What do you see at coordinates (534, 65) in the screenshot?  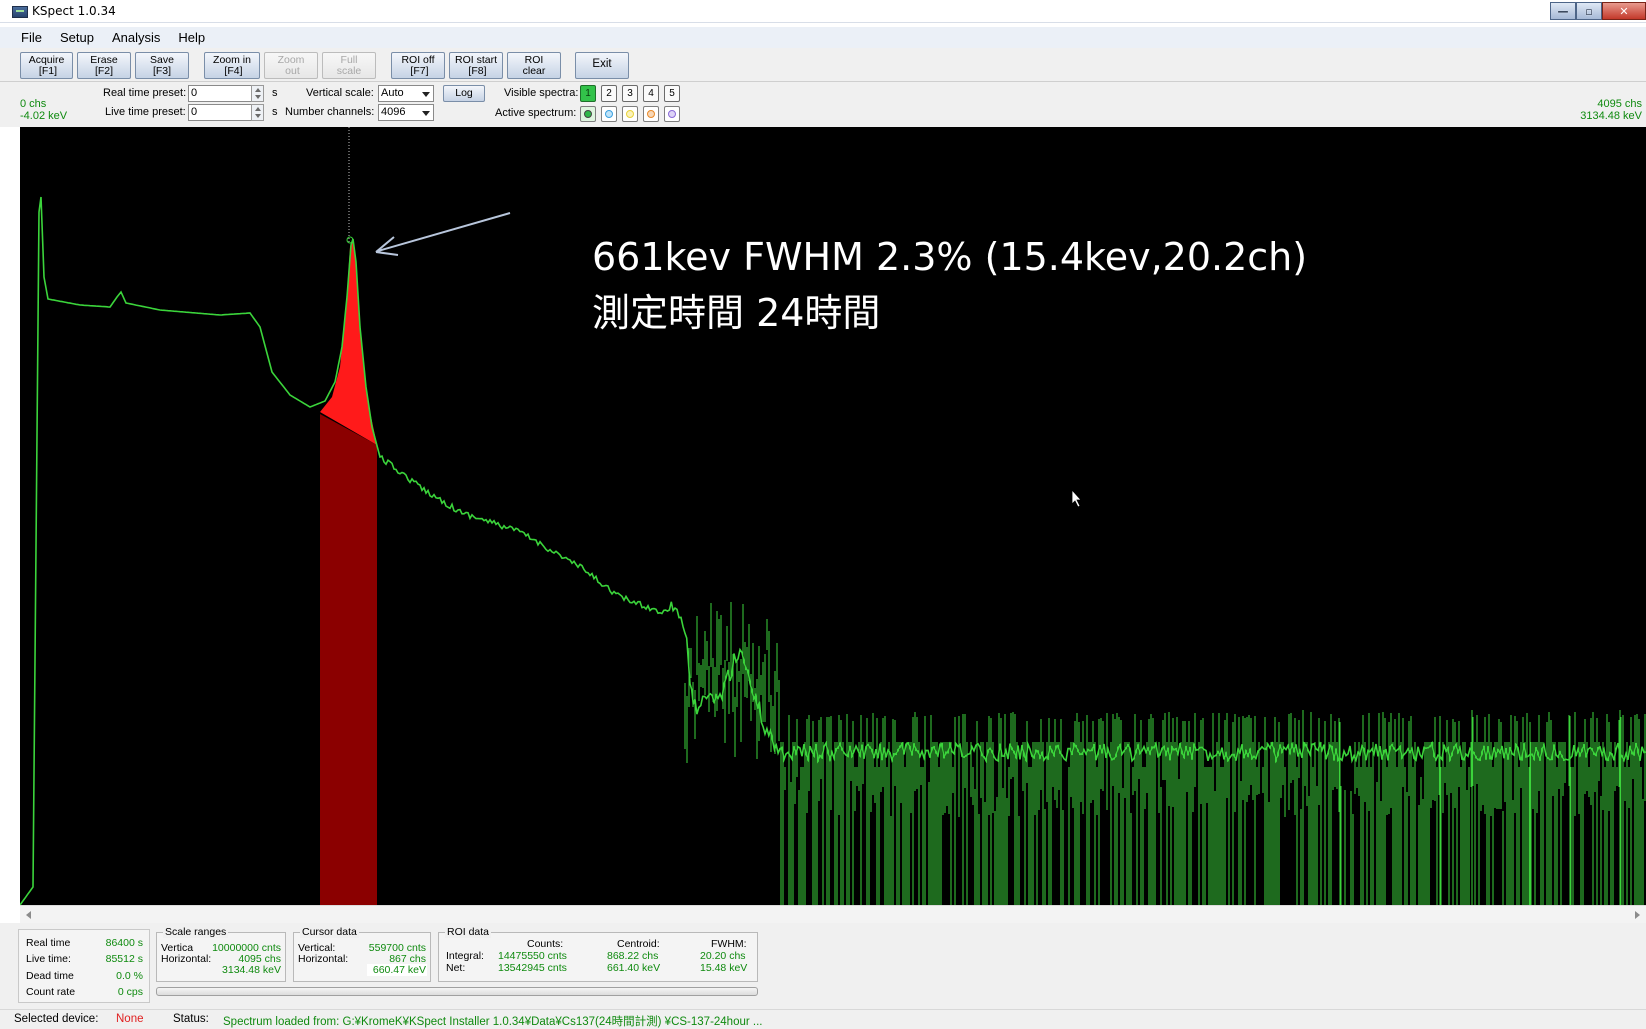 I see `roi-clear-button: ROI clear` at bounding box center [534, 65].